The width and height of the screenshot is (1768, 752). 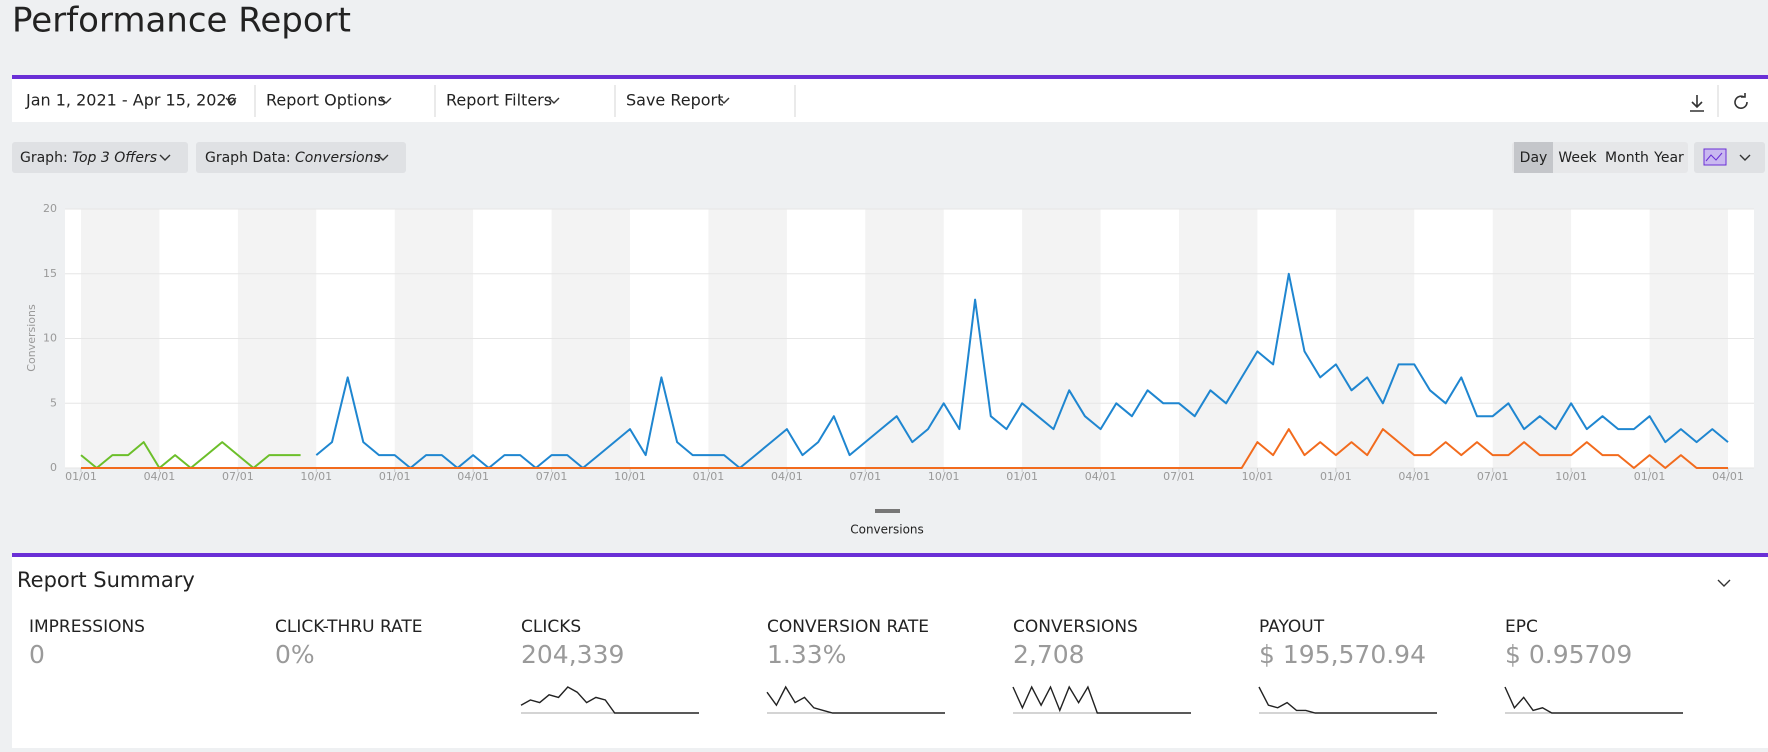 What do you see at coordinates (31, 338) in the screenshot?
I see `y-axis-label: Conversions` at bounding box center [31, 338].